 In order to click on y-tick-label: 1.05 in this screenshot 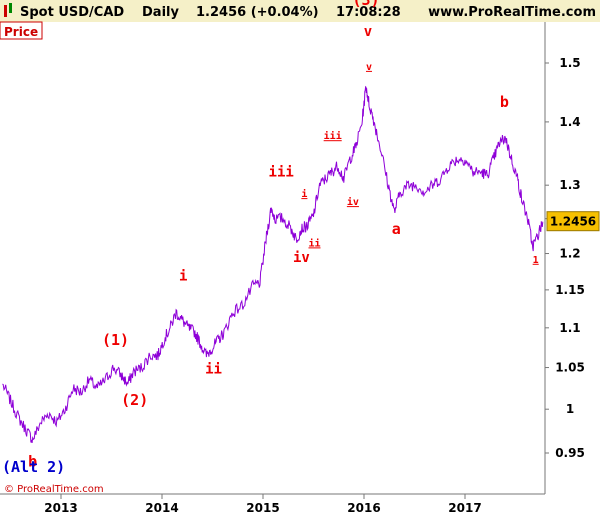, I will do `click(570, 368)`.